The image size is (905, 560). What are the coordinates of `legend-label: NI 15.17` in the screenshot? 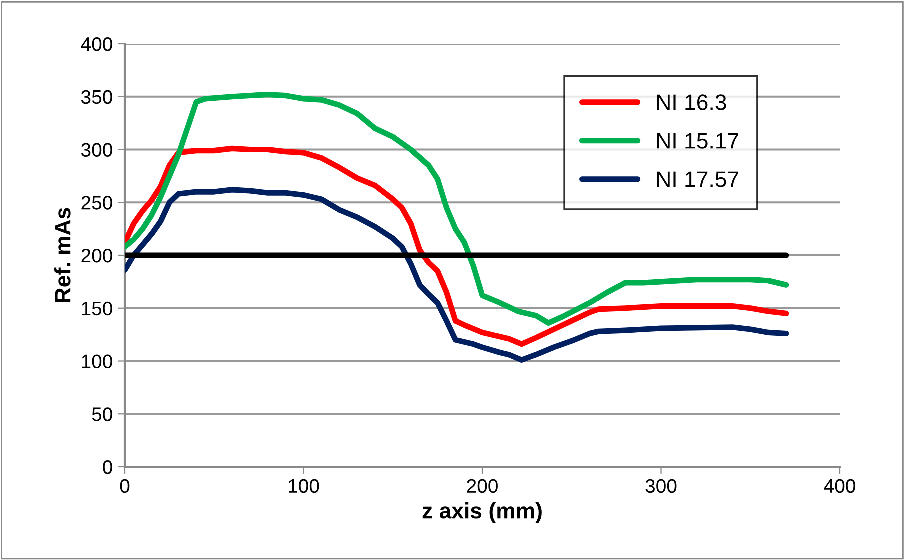 It's located at (697, 141).